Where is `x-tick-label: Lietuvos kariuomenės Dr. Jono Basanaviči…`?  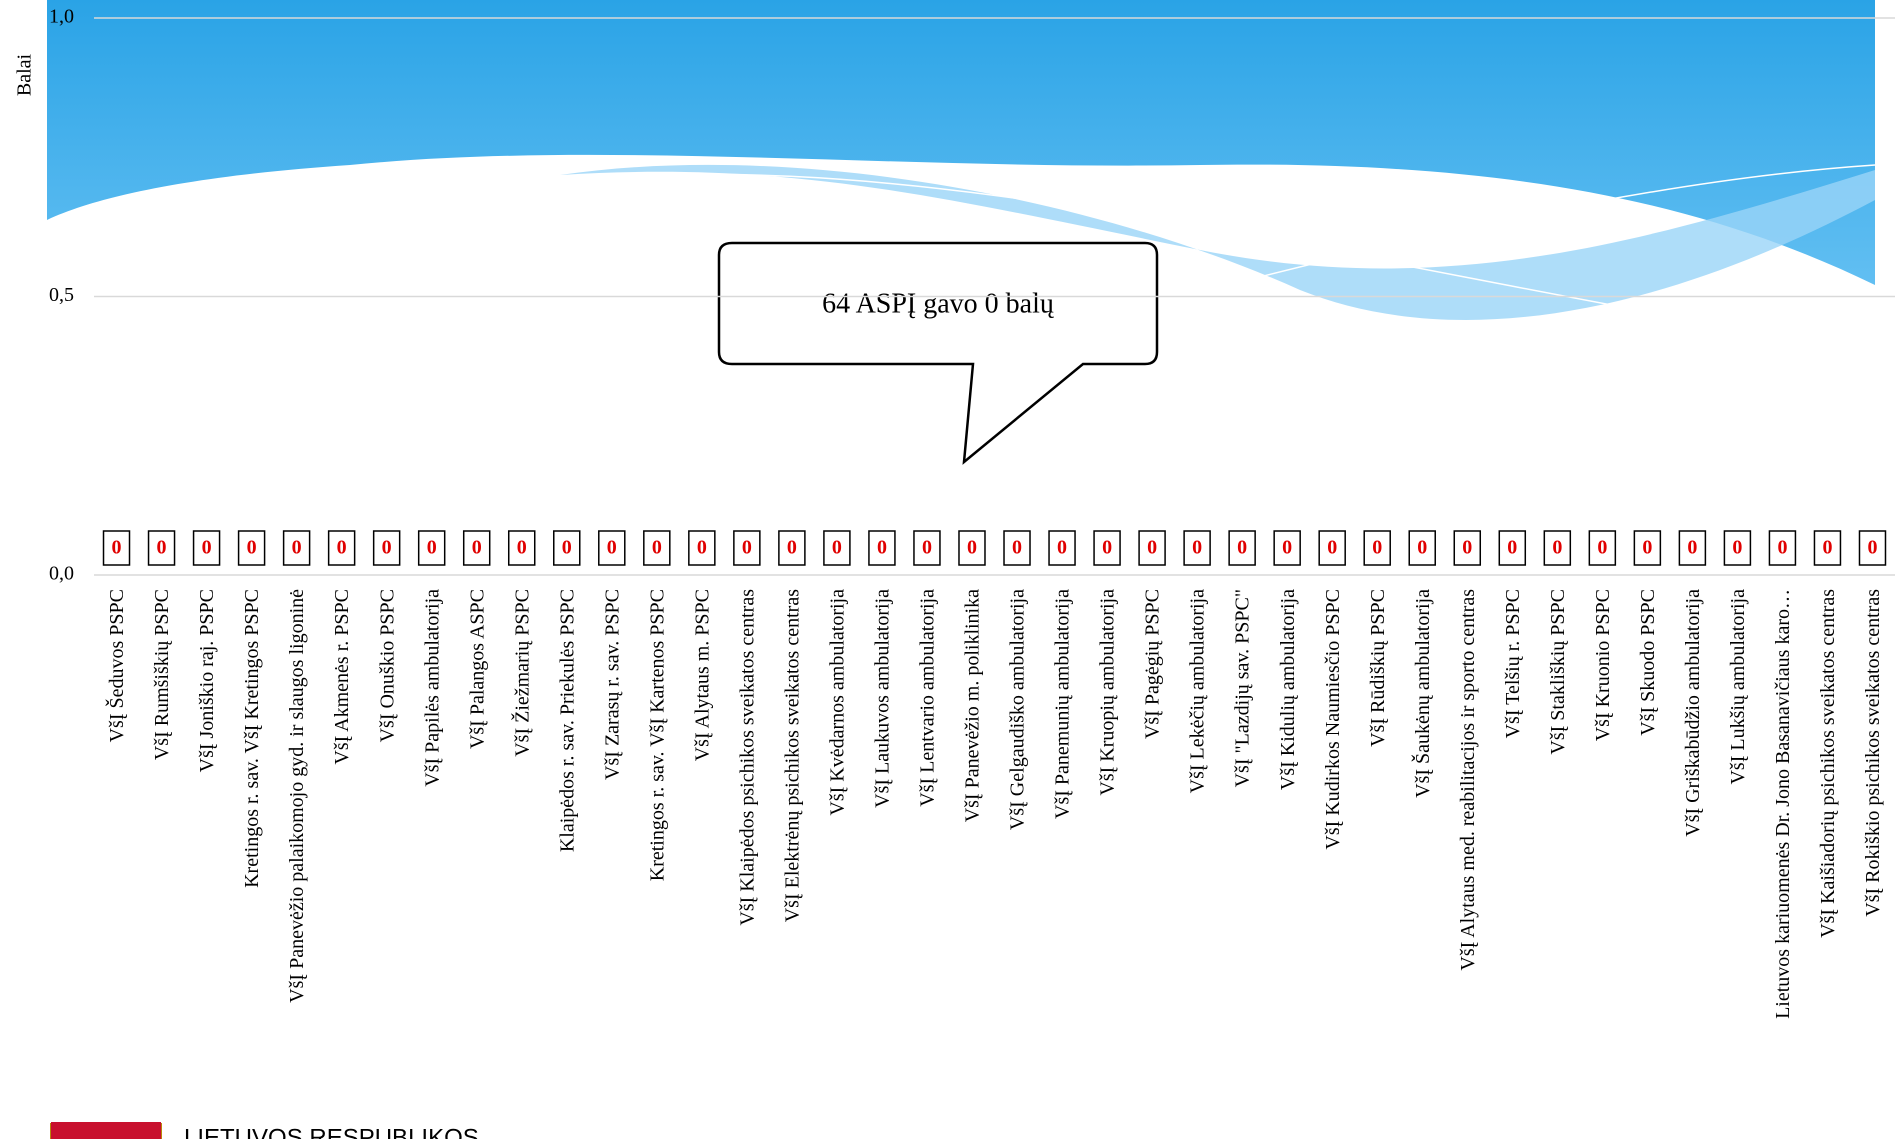 x-tick-label: Lietuvos kariuomenės Dr. Jono Basanaviči… is located at coordinates (1783, 804).